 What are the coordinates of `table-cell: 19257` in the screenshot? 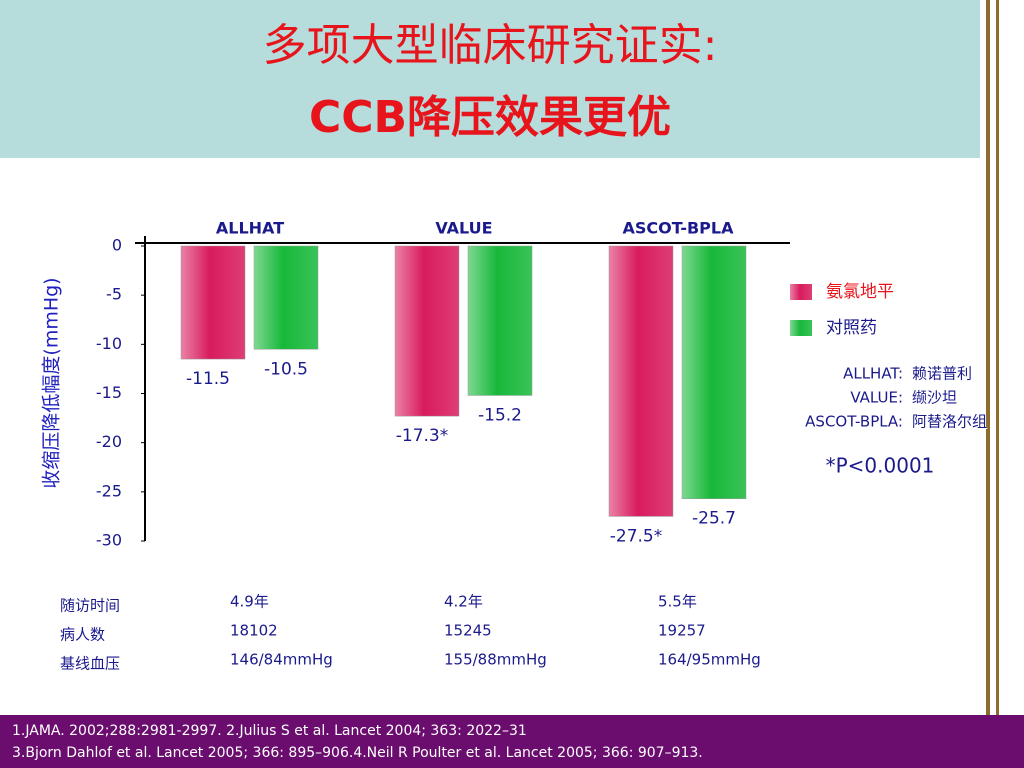 It's located at (682, 631).